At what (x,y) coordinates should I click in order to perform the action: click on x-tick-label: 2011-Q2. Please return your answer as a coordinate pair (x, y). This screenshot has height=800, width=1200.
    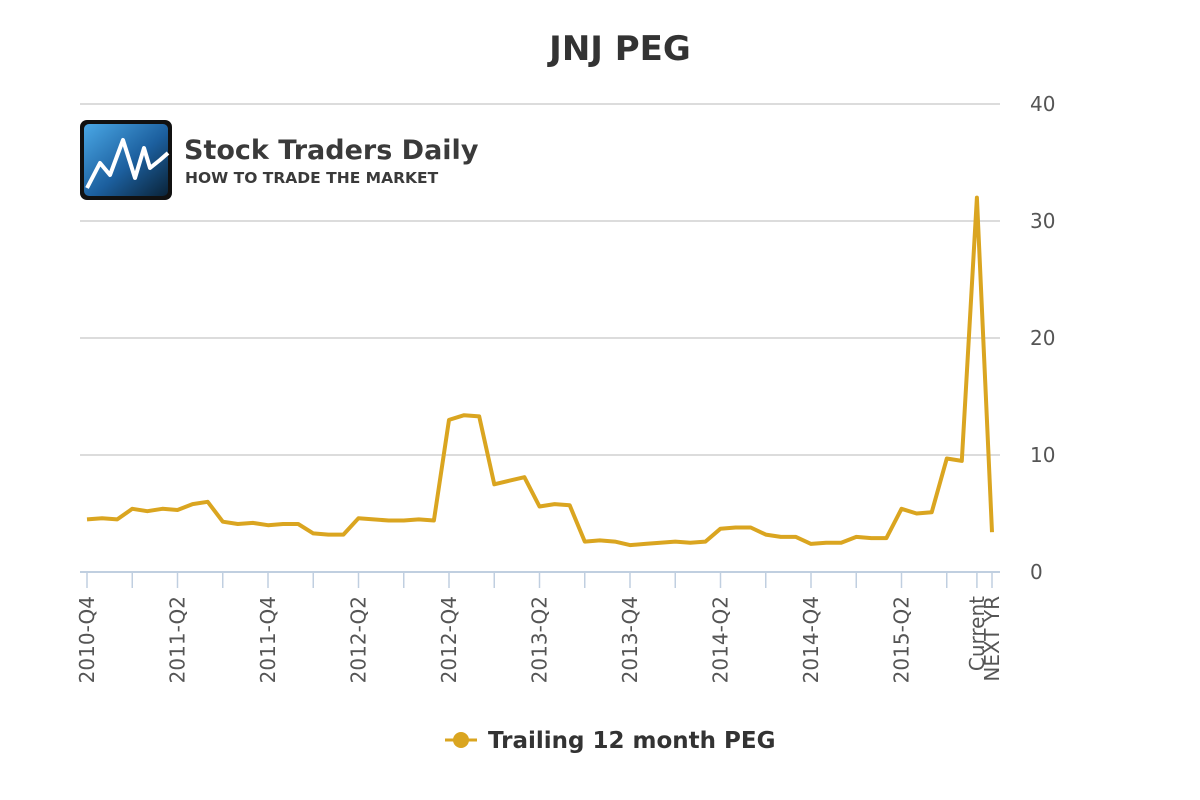
    Looking at the image, I should click on (178, 639).